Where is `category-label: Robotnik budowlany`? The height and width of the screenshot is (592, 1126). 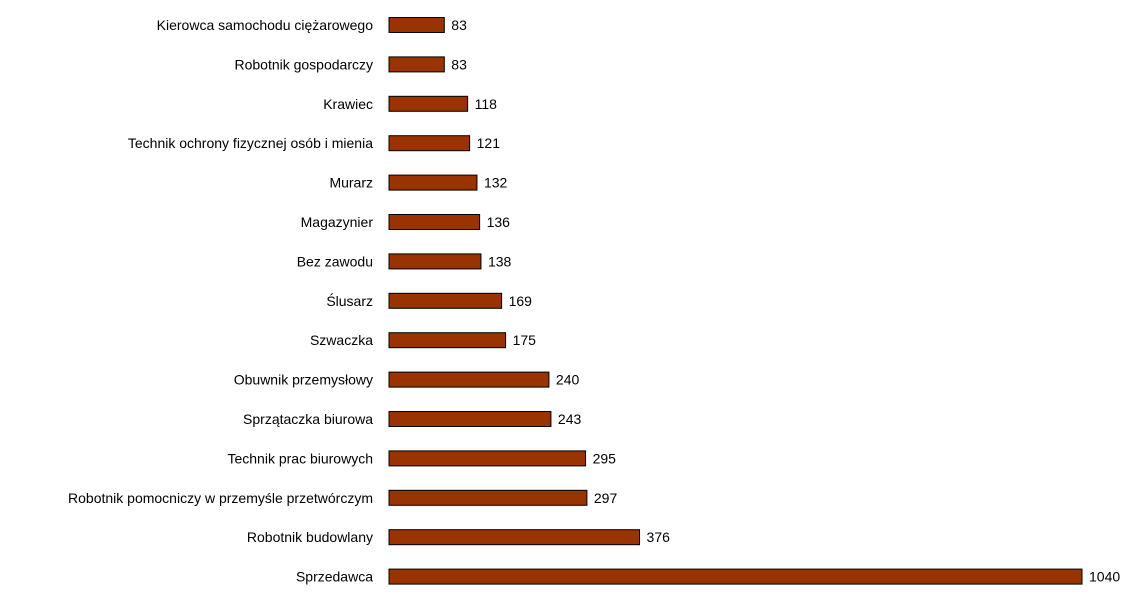
category-label: Robotnik budowlany is located at coordinates (310, 537).